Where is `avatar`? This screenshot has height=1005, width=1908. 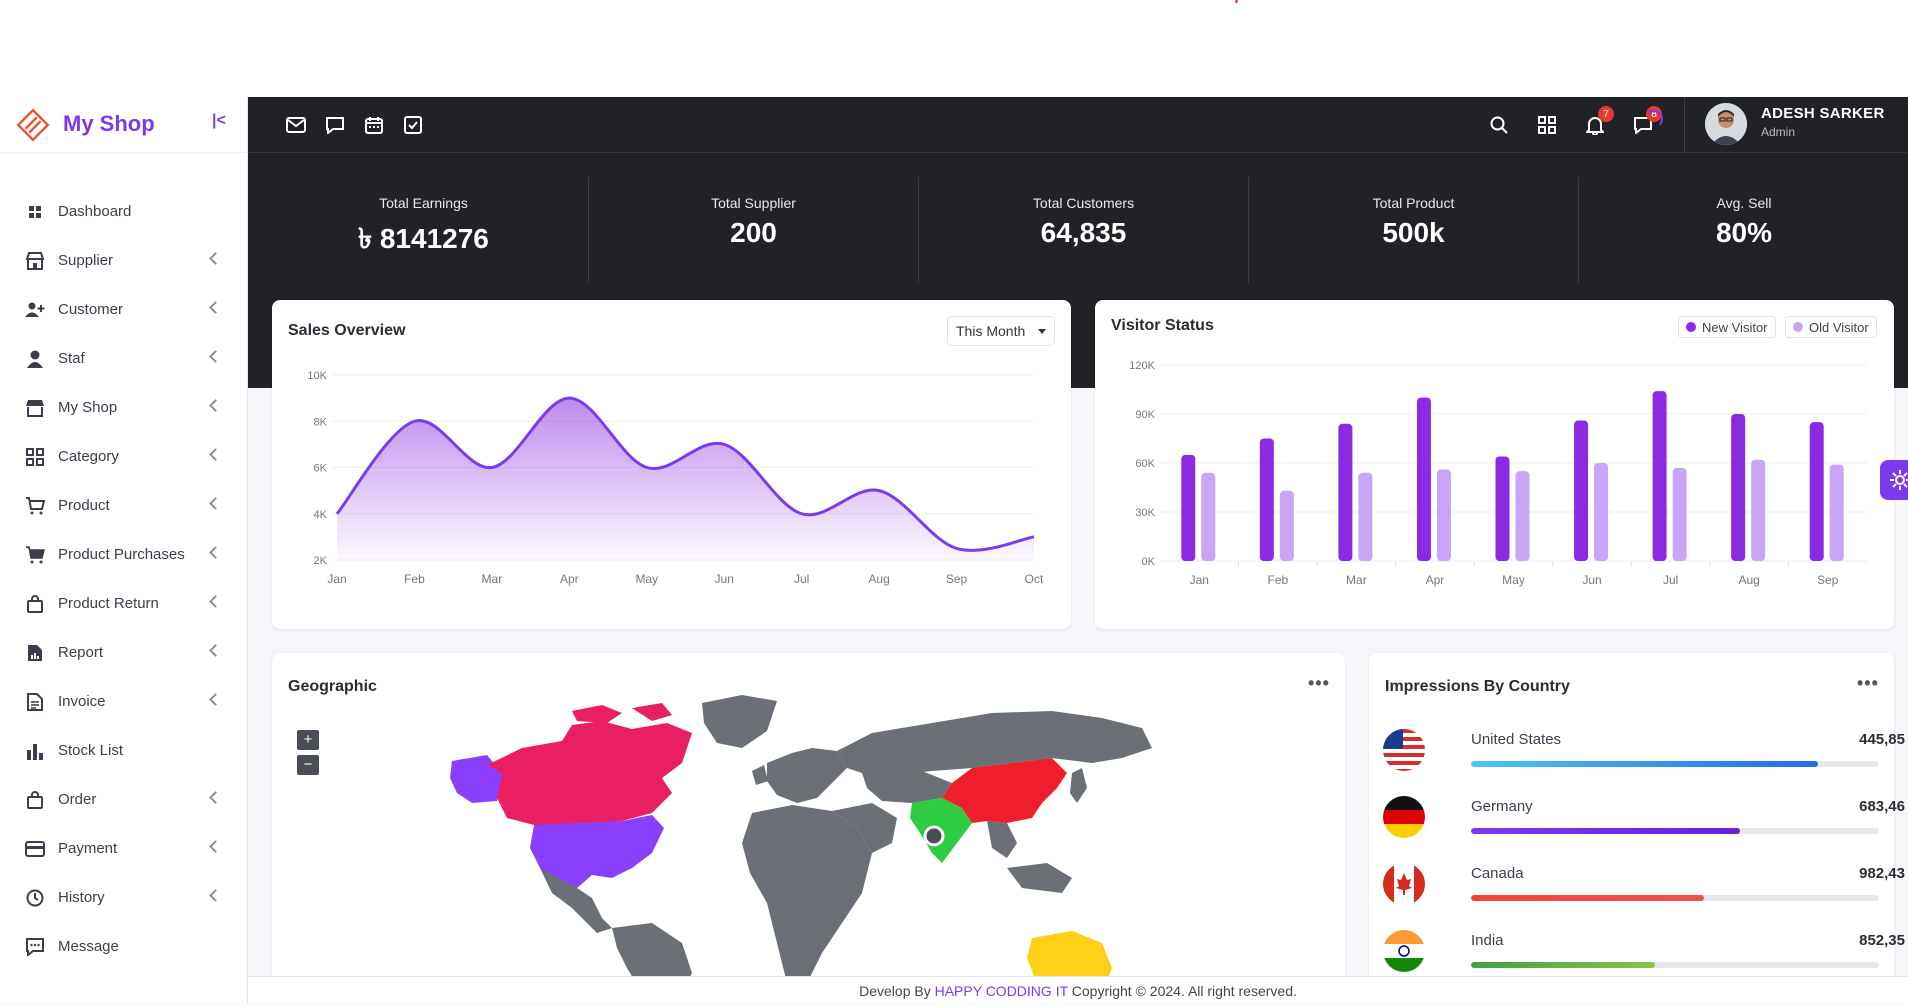
avatar is located at coordinates (1726, 124).